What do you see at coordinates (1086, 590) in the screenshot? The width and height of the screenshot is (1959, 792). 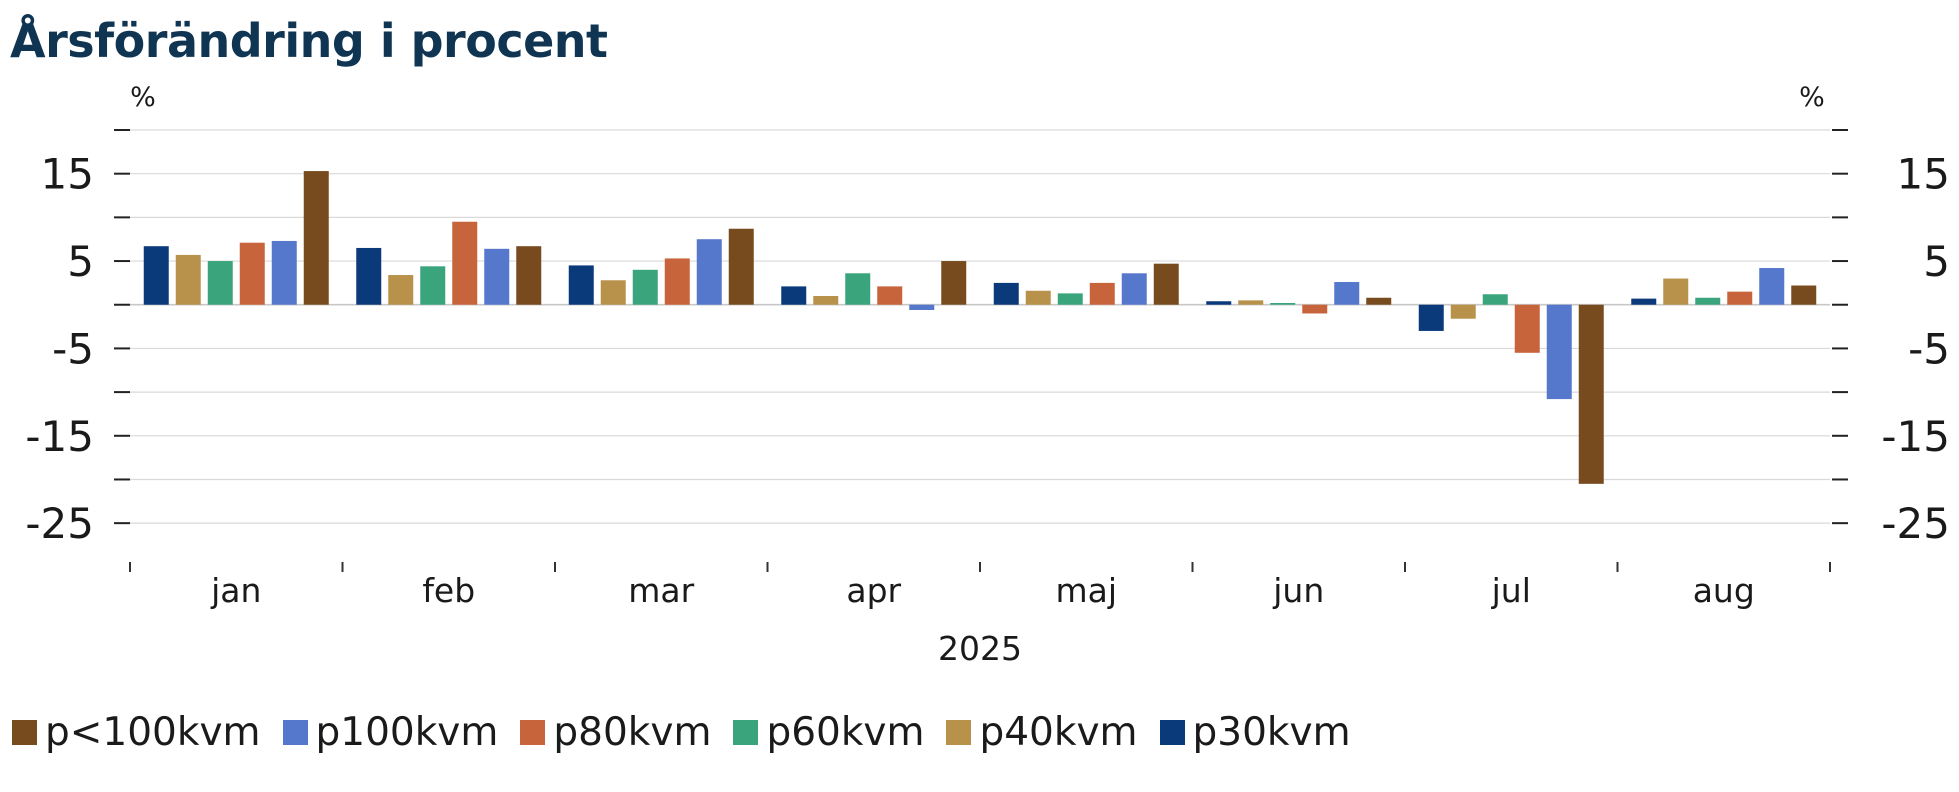 I see `x-tick-label: maj` at bounding box center [1086, 590].